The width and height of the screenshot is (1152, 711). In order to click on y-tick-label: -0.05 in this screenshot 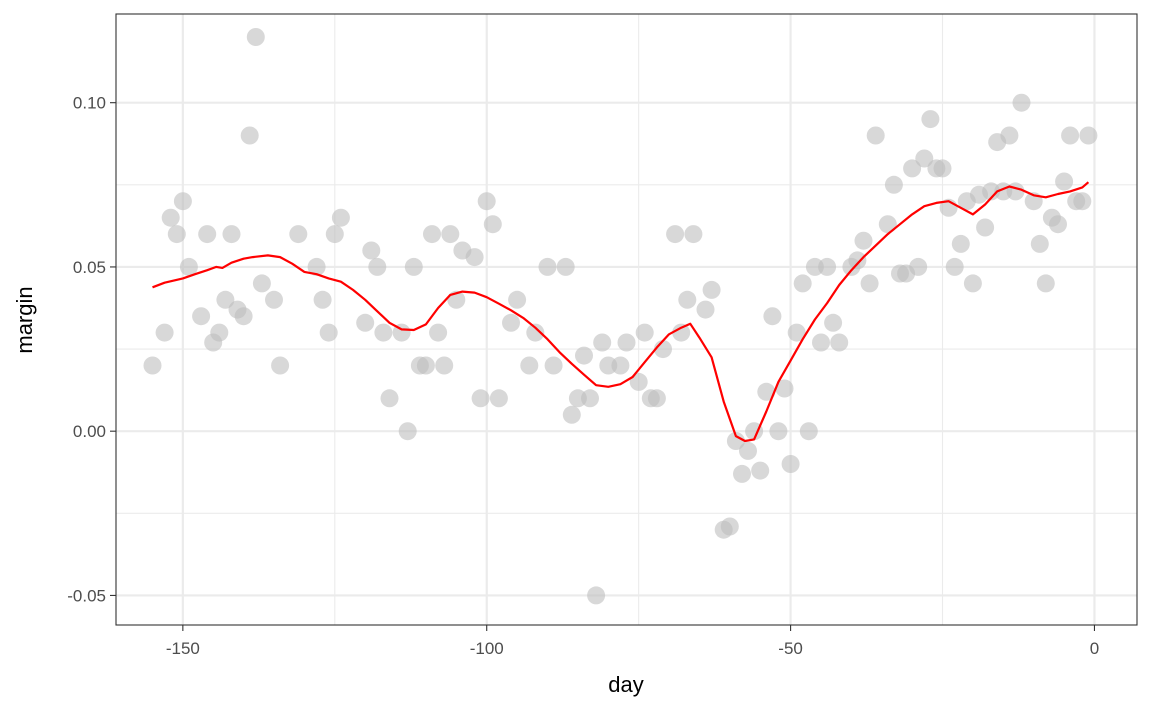, I will do `click(86, 595)`.